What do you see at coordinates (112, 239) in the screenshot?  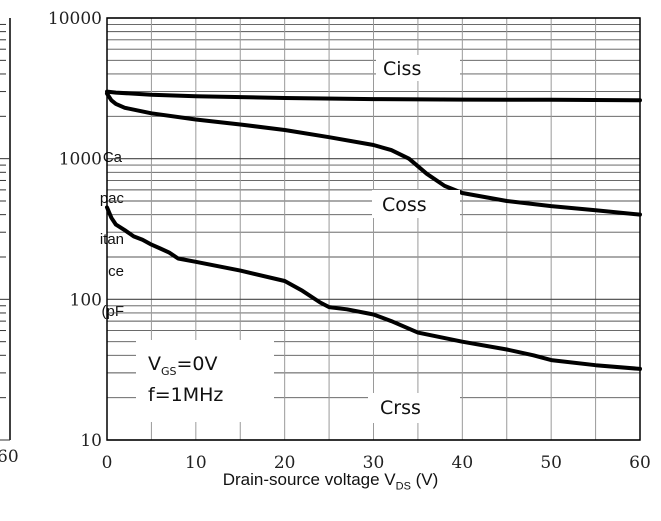 I see `y-axis-label-line: itan` at bounding box center [112, 239].